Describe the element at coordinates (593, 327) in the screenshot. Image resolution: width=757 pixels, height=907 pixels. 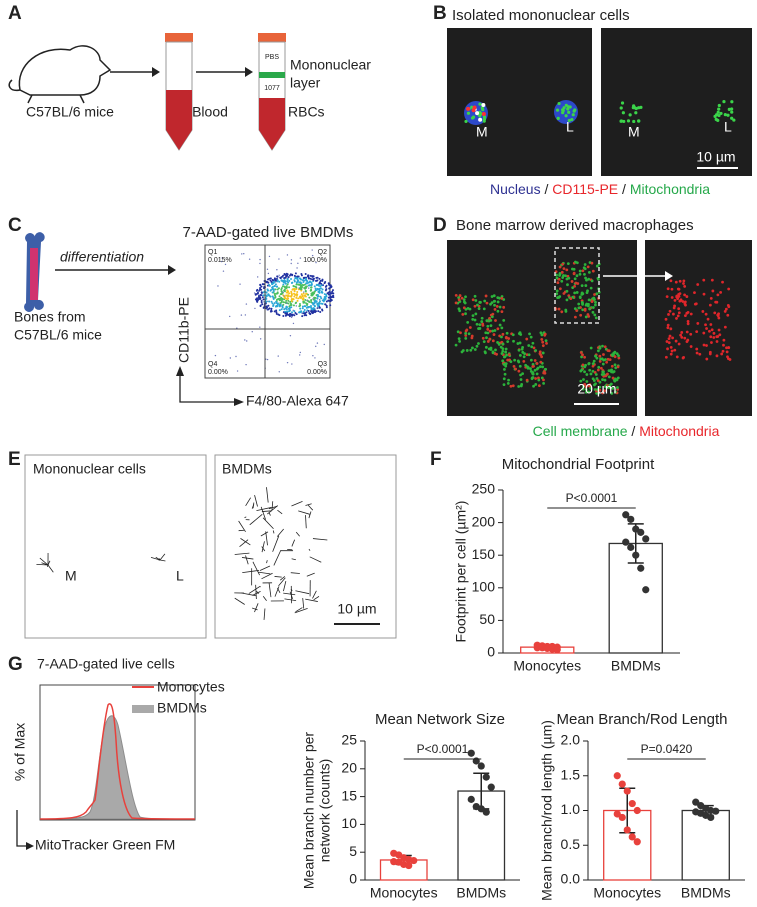
I see `cells` at that location.